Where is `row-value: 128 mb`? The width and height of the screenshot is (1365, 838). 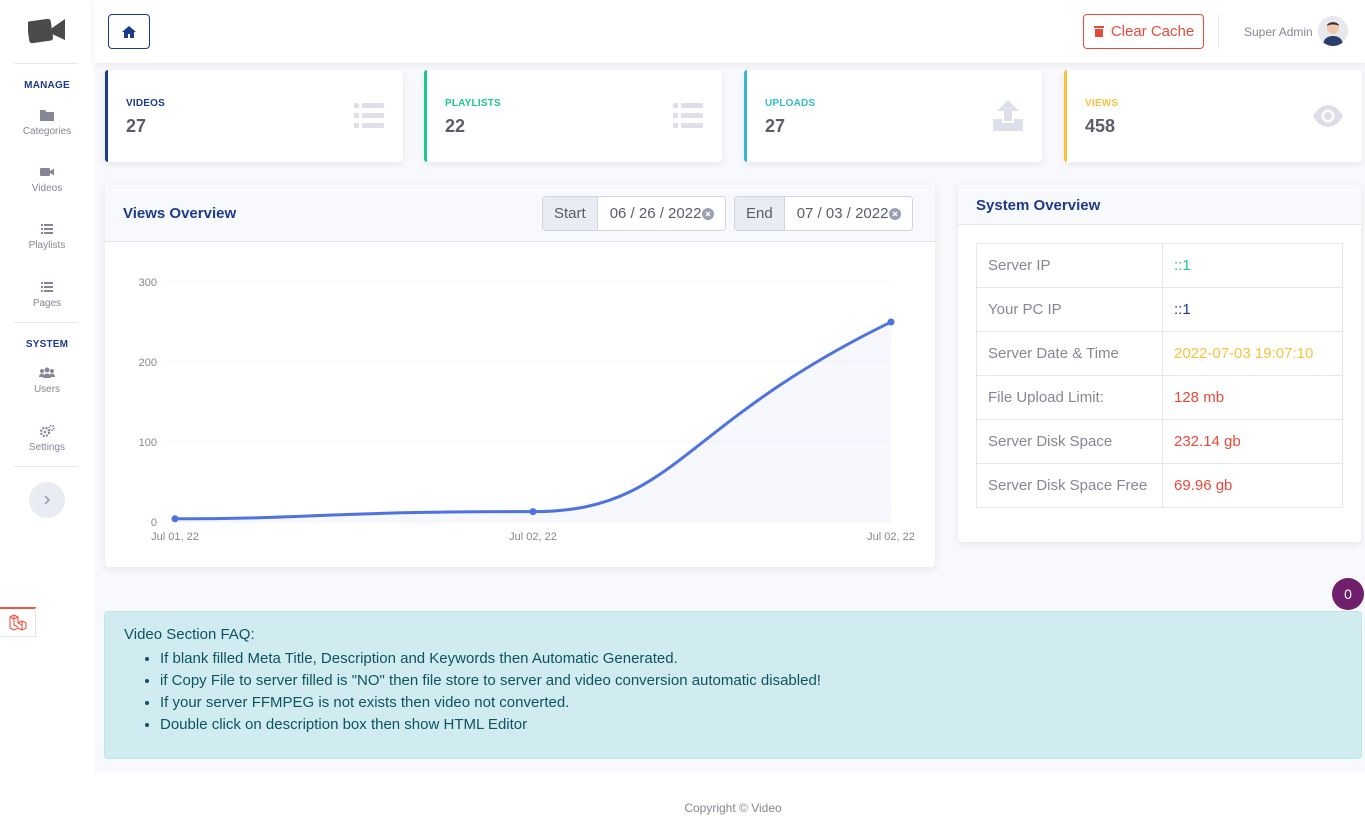 row-value: 128 mb is located at coordinates (1252, 397).